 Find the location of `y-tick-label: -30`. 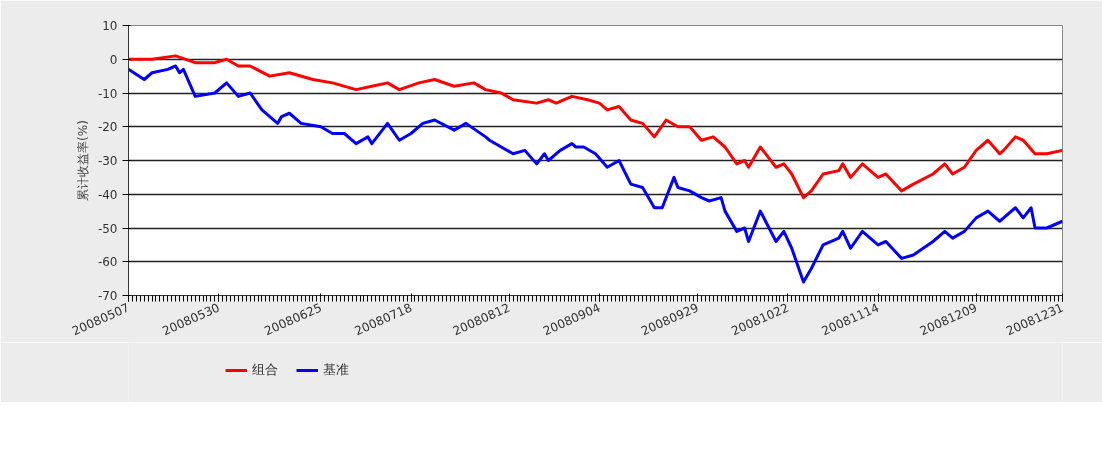

y-tick-label: -30 is located at coordinates (107, 161).